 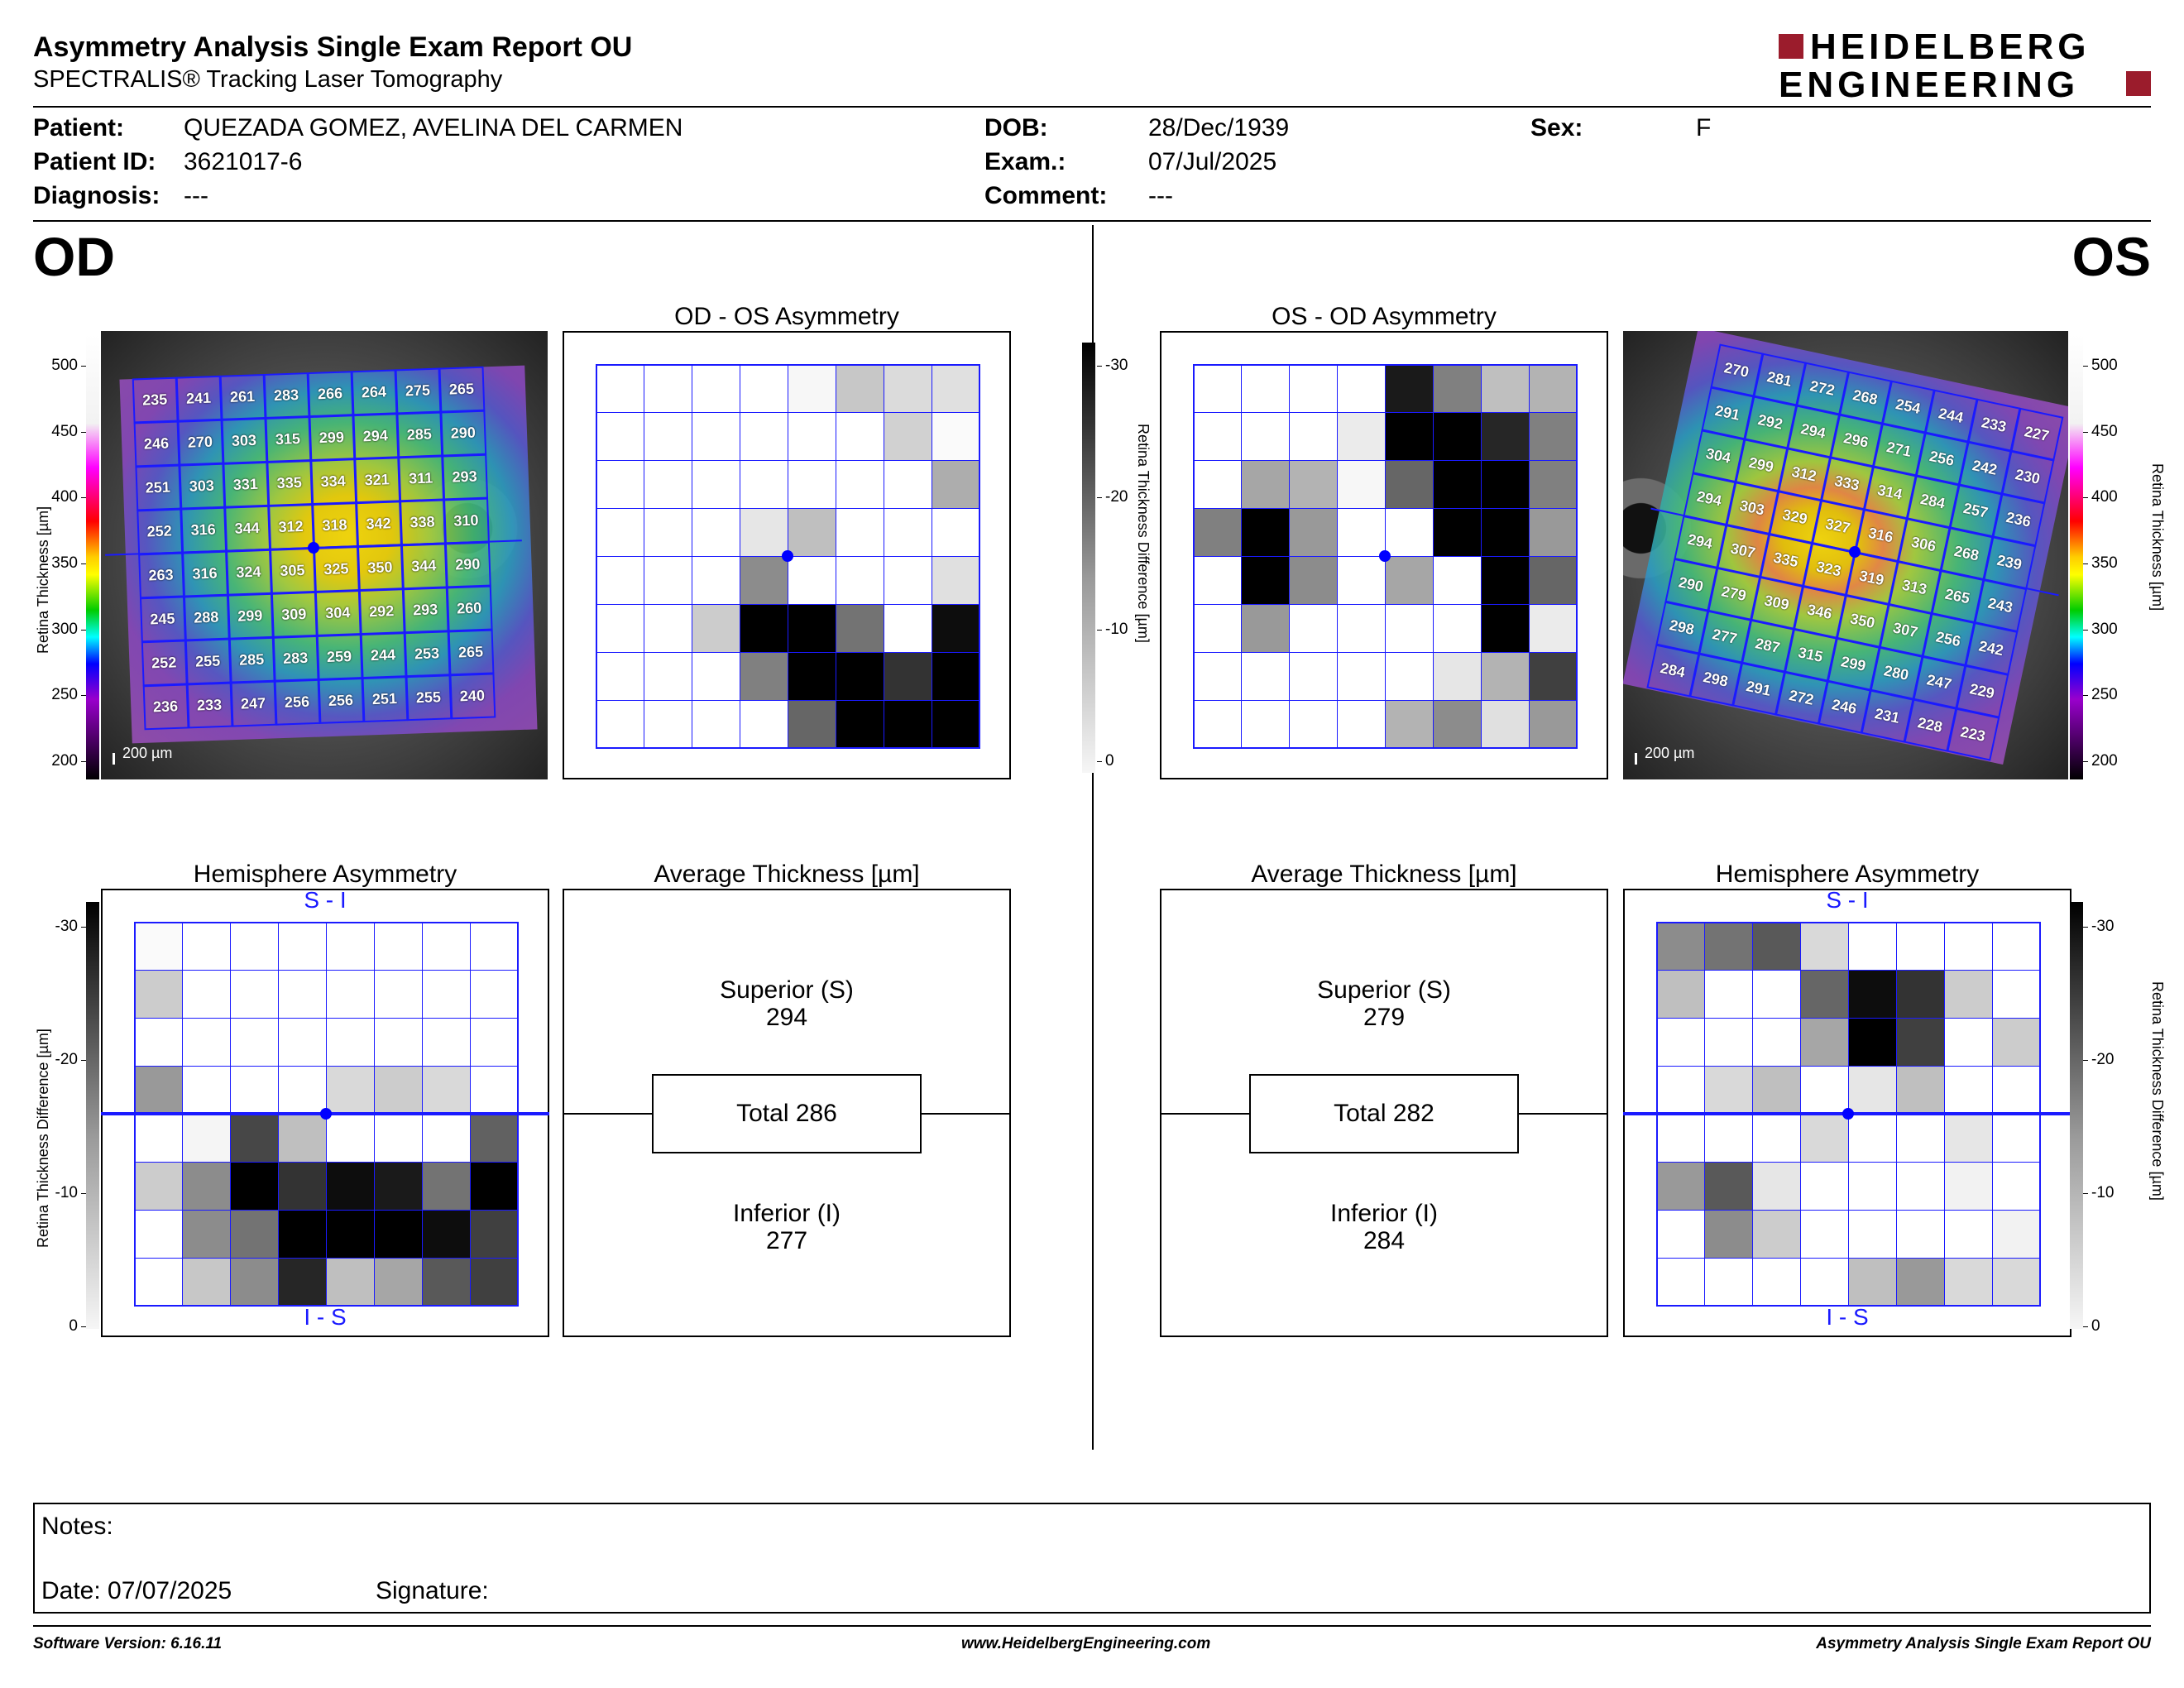 I want to click on od-average-title: Average Thickness [µm], so click(x=787, y=874).